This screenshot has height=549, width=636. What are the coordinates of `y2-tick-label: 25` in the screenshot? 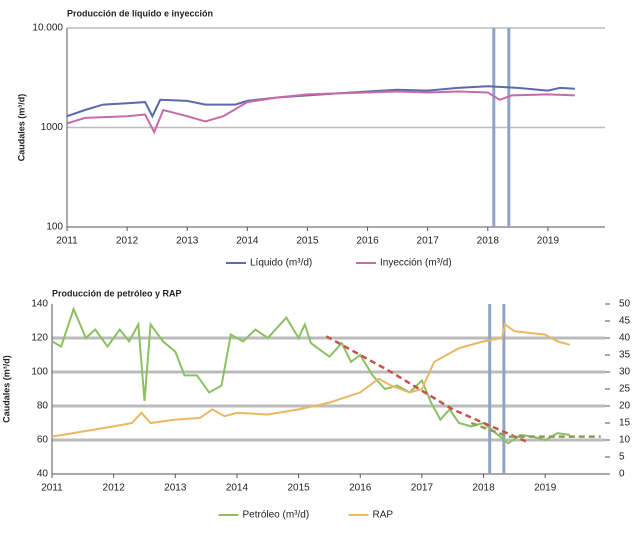 It's located at (625, 389).